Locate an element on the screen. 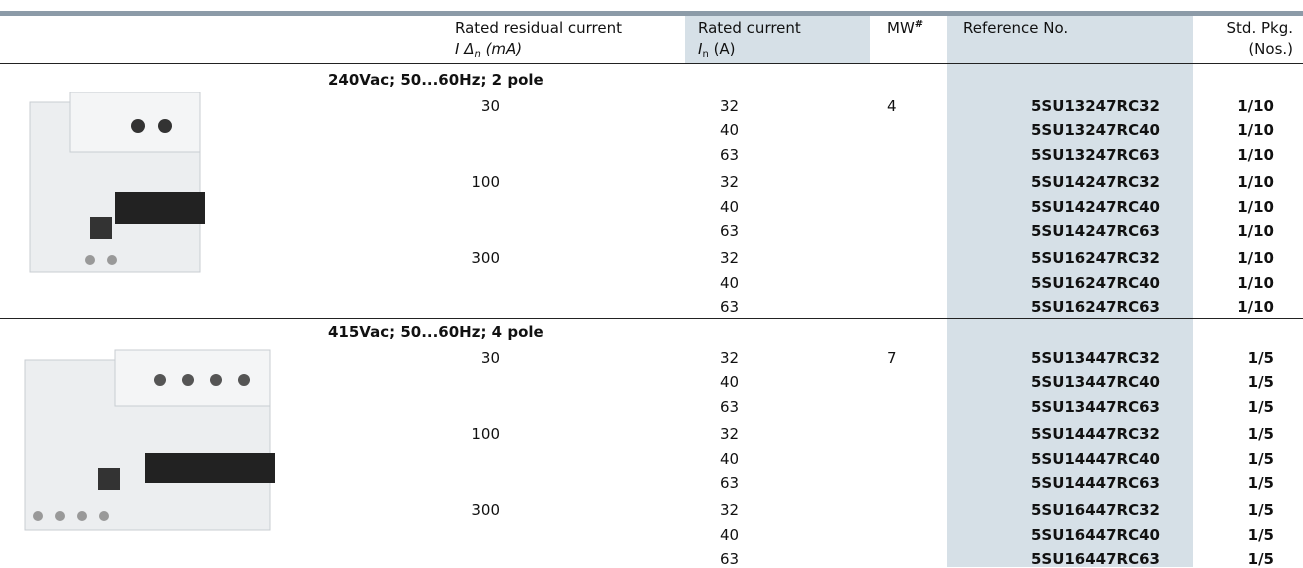 The image size is (1303, 568). reference-no: 5SU13247RC63 is located at coordinates (1095, 154).